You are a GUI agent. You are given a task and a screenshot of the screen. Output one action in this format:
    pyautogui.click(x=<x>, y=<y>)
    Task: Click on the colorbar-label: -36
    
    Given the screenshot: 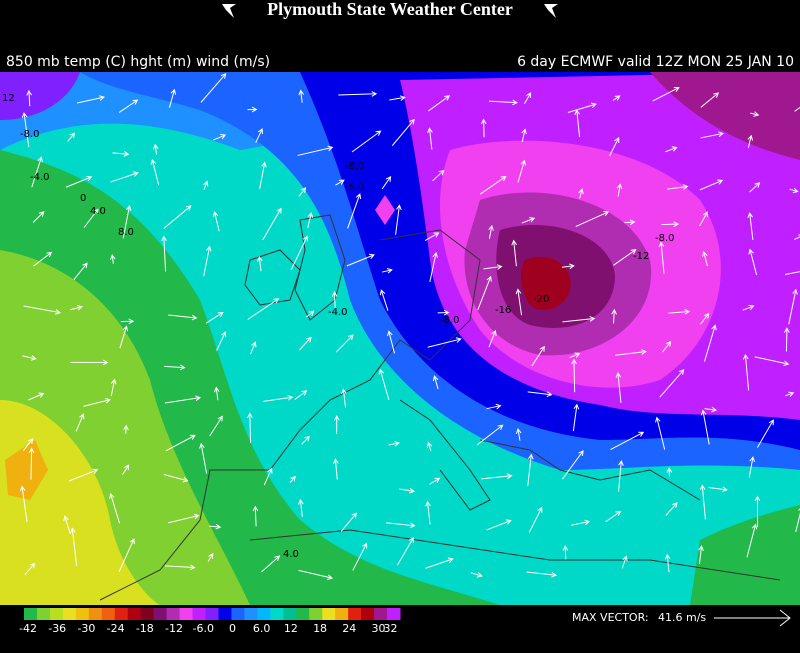 What is the action you would take?
    pyautogui.click(x=57, y=628)
    